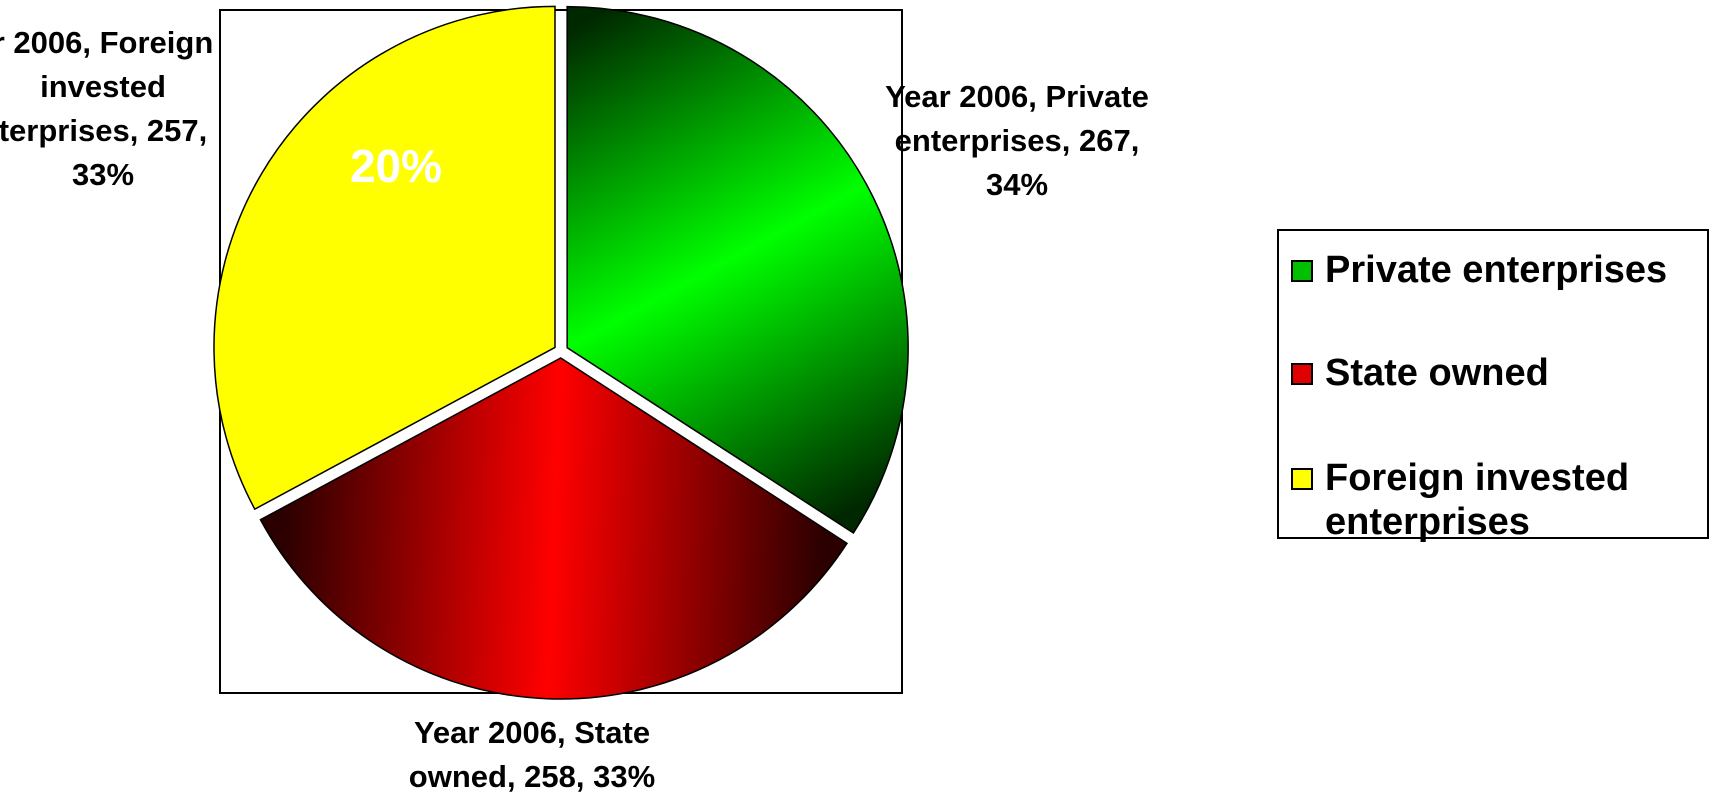 This screenshot has width=1711, height=796. I want to click on legend-item-private-enterprises: Private enterprises, so click(1498, 270).